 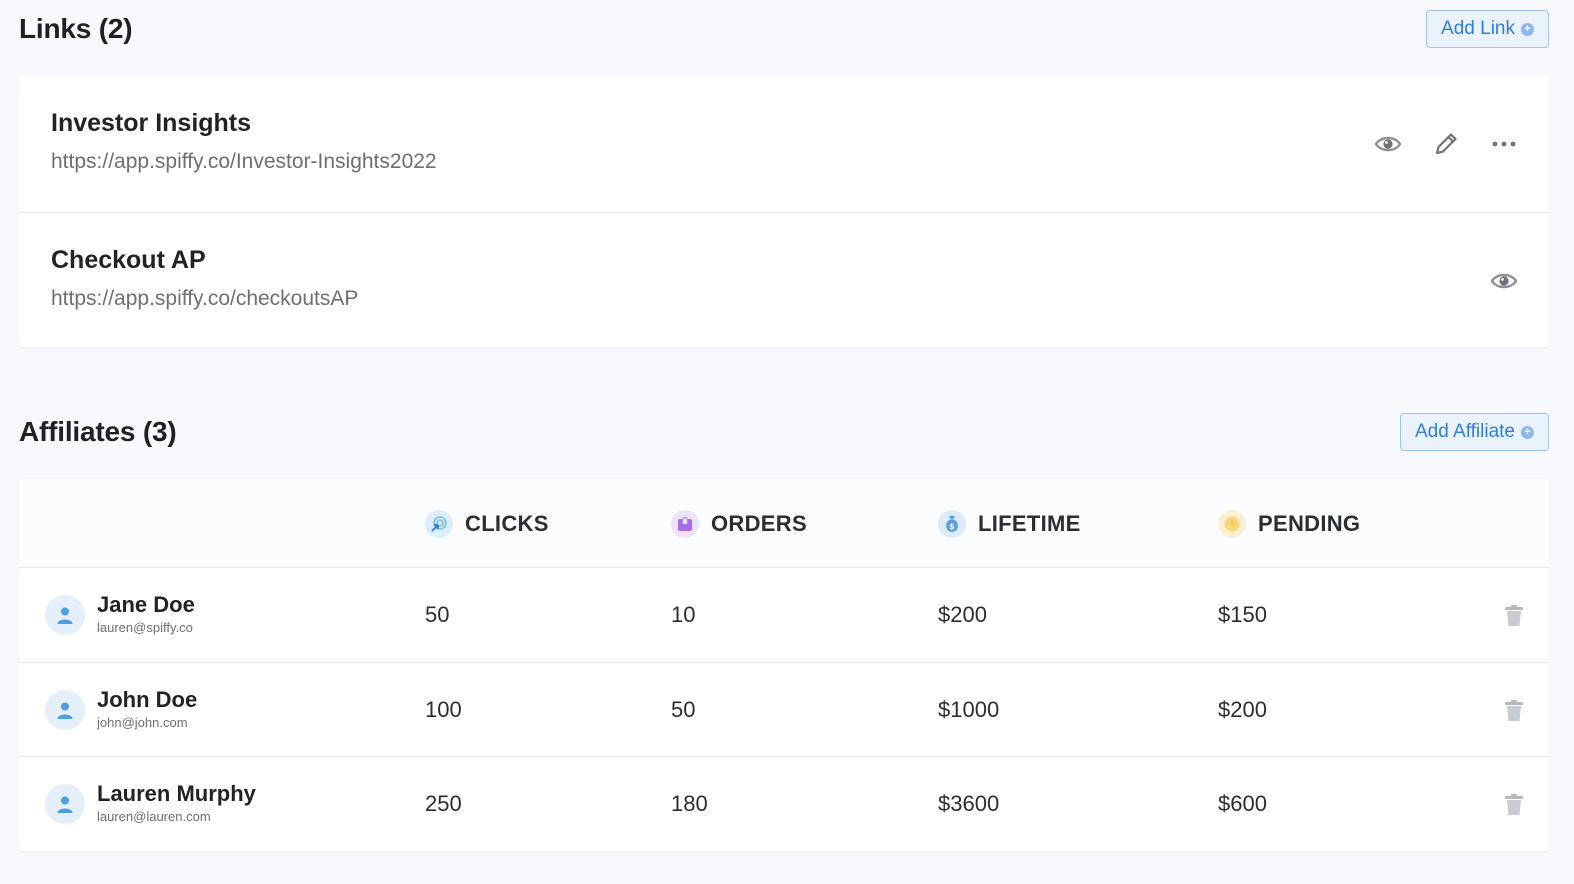 What do you see at coordinates (128, 260) in the screenshot?
I see `link-name: Checkout AP` at bounding box center [128, 260].